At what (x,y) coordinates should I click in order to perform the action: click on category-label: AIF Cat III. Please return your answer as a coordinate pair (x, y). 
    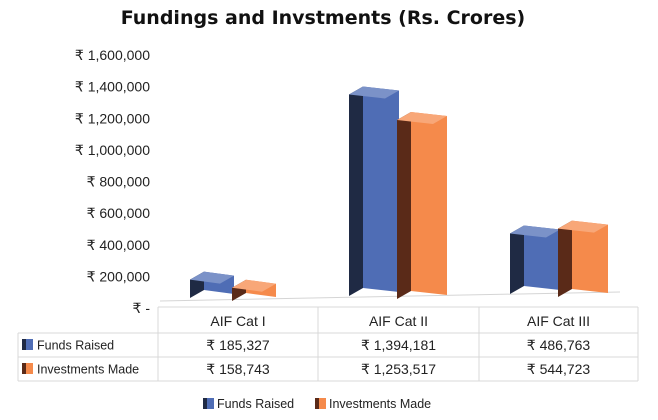
    Looking at the image, I should click on (558, 321).